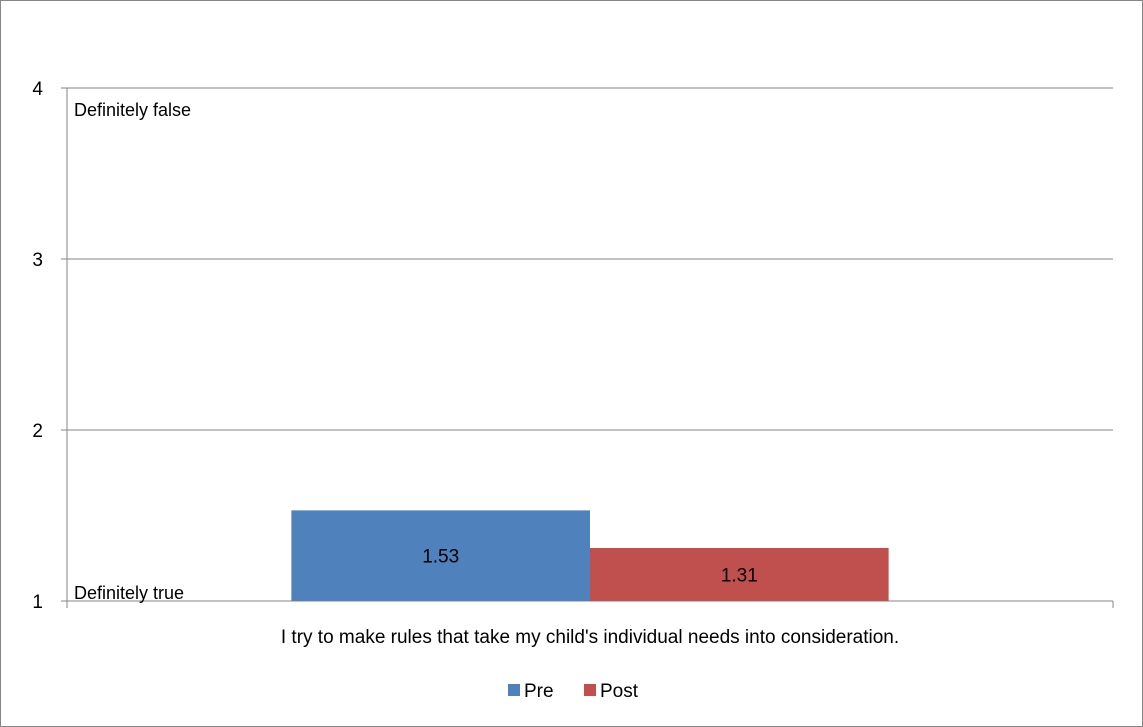  I want to click on legend-swatch-pre, so click(514, 690).